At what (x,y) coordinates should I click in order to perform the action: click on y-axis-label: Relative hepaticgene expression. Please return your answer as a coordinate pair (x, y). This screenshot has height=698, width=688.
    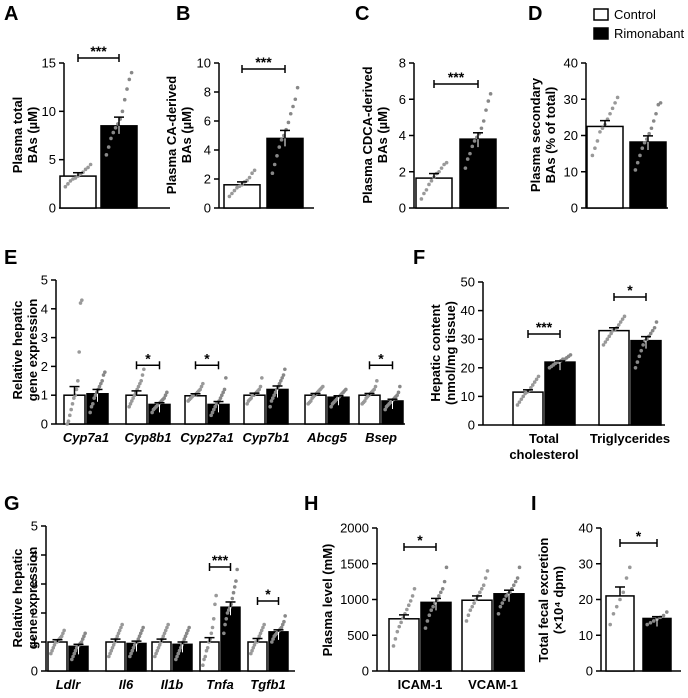
    Looking at the image, I should click on (25, 598).